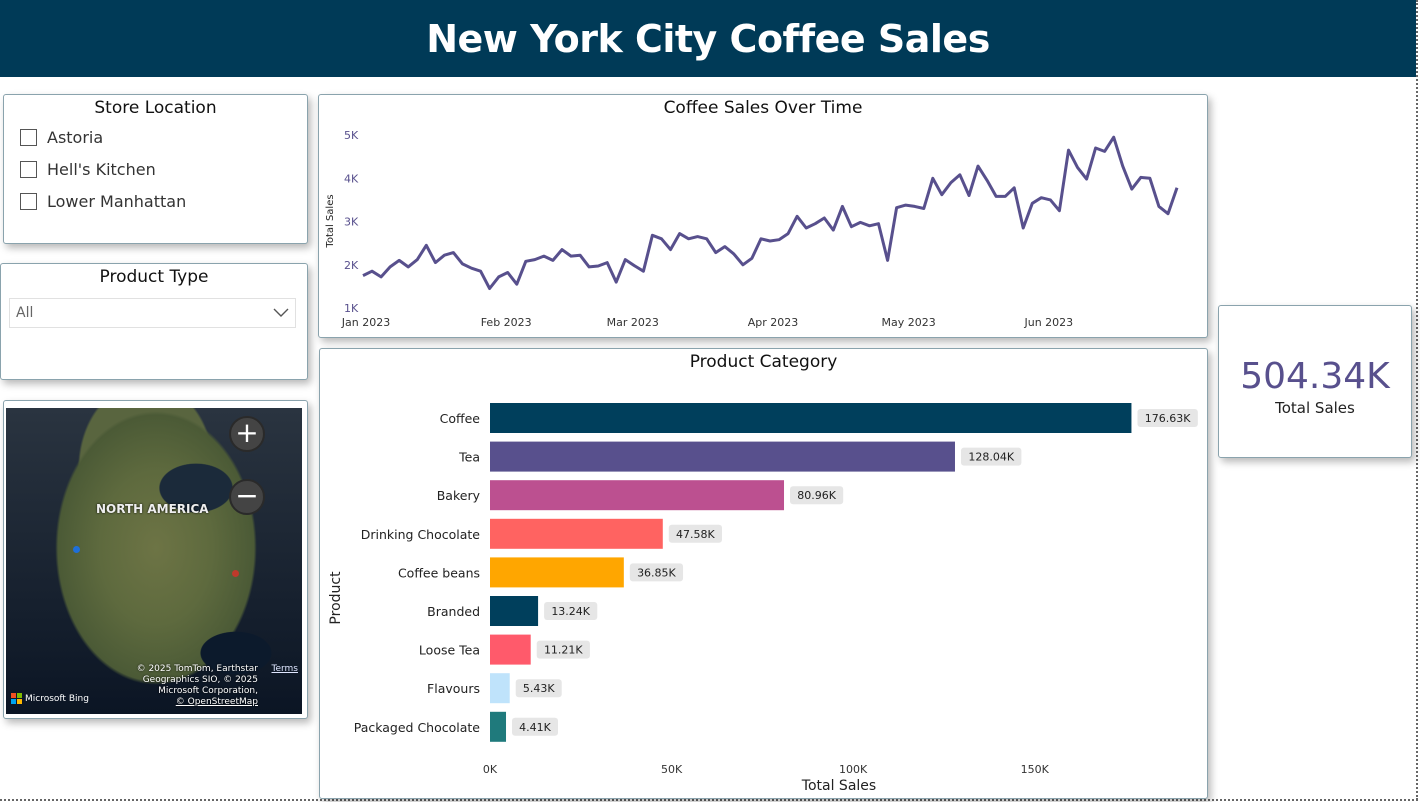 This screenshot has height=802, width=1420. I want to click on attribution-line: Microsoft Corporation,, so click(208, 691).